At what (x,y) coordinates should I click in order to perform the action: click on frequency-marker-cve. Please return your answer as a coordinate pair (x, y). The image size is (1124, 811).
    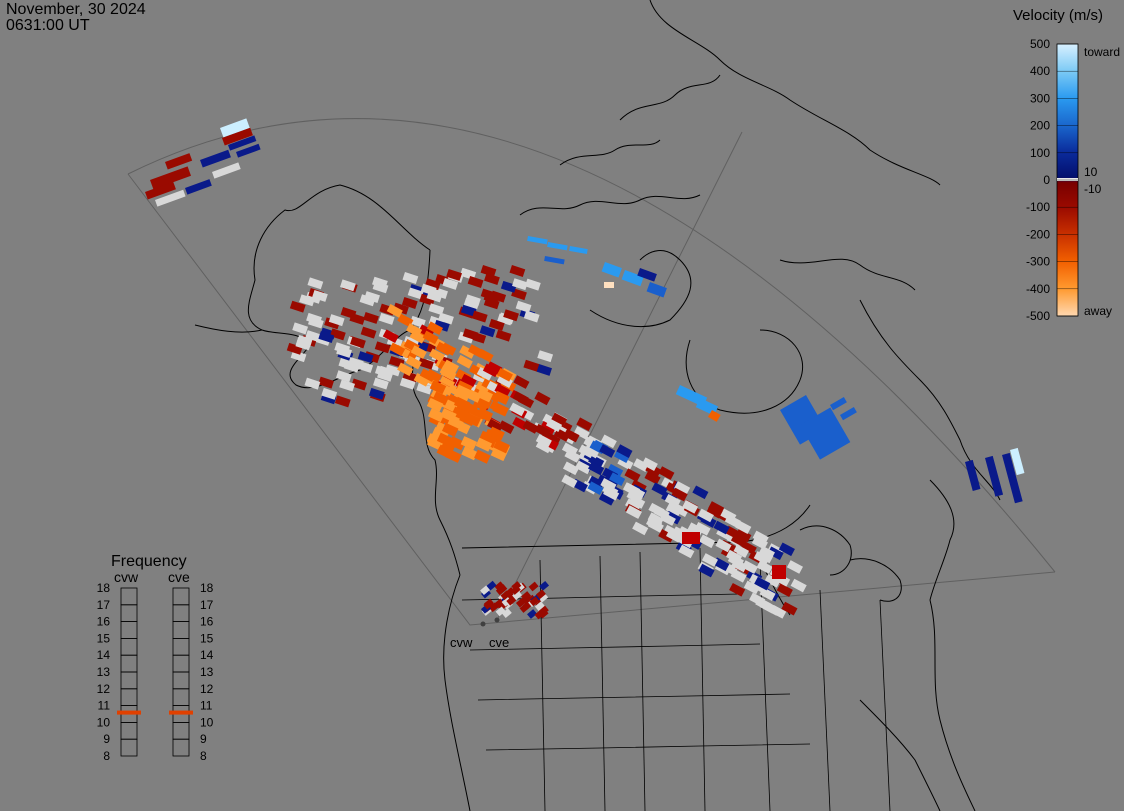
    Looking at the image, I should click on (181, 712).